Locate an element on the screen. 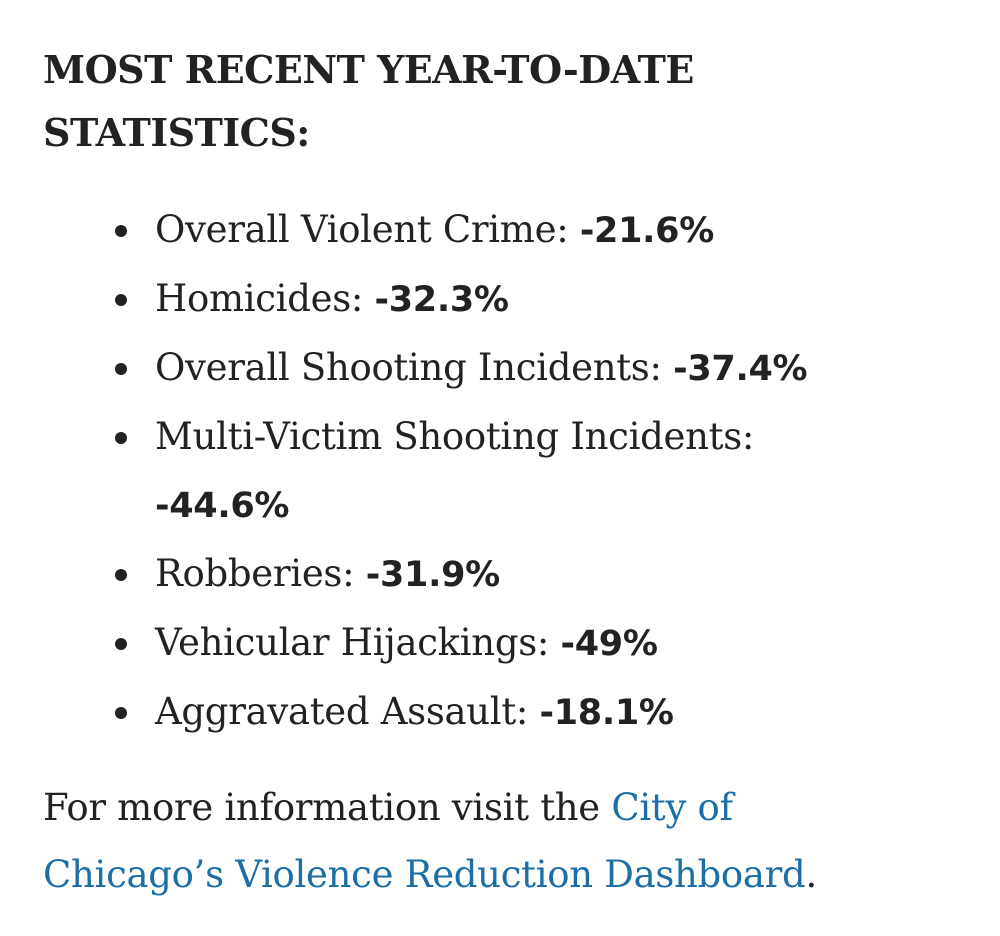 This screenshot has height=936, width=1000. stat-item-overall-shooting-incidents: Overall Shooting Incidents: -37.4% is located at coordinates (465, 368).